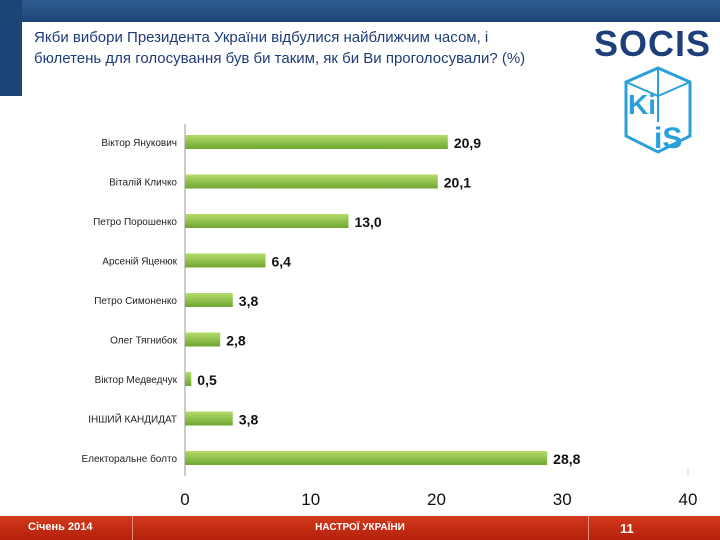  I want to click on category-label: Віктор Медведчук, so click(136, 380).